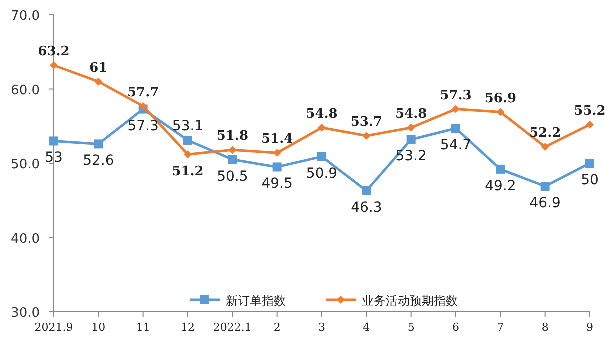  Describe the element at coordinates (500, 98) in the screenshot. I see `data-label: 56.9` at that location.